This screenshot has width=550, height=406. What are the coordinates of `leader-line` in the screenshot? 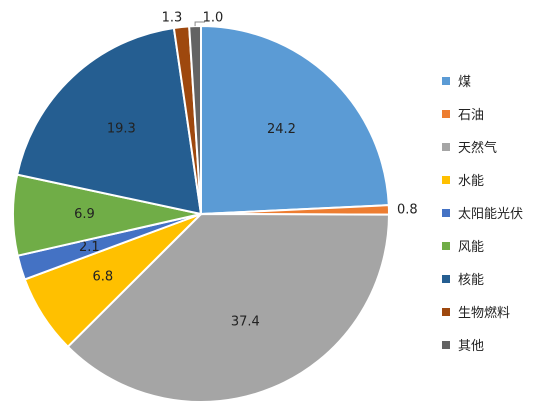 It's located at (199, 24).